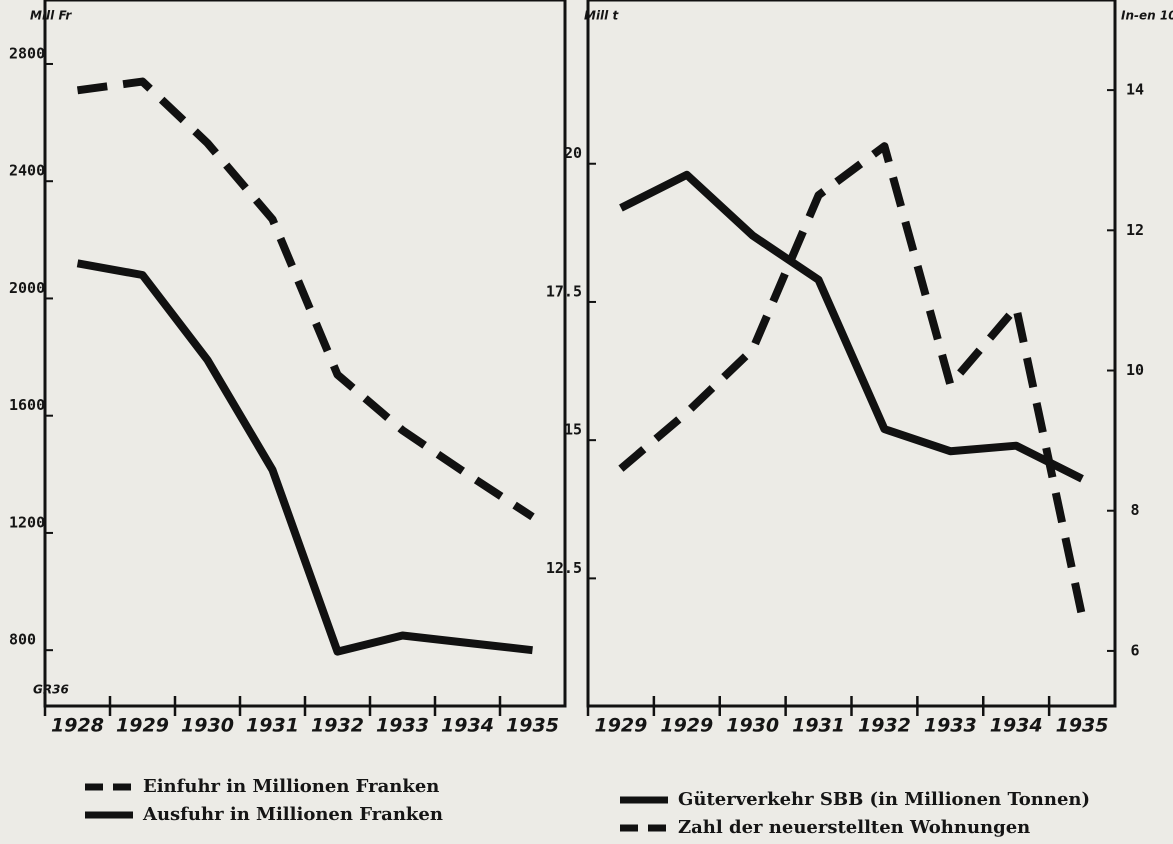 The width and height of the screenshot is (1173, 844). I want to click on y2-tick-label: 6, so click(1134, 650).